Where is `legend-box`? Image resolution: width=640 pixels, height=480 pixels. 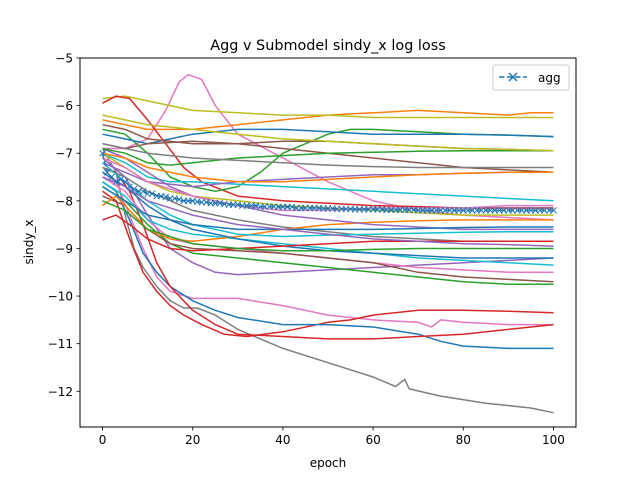
legend-box is located at coordinates (531, 77).